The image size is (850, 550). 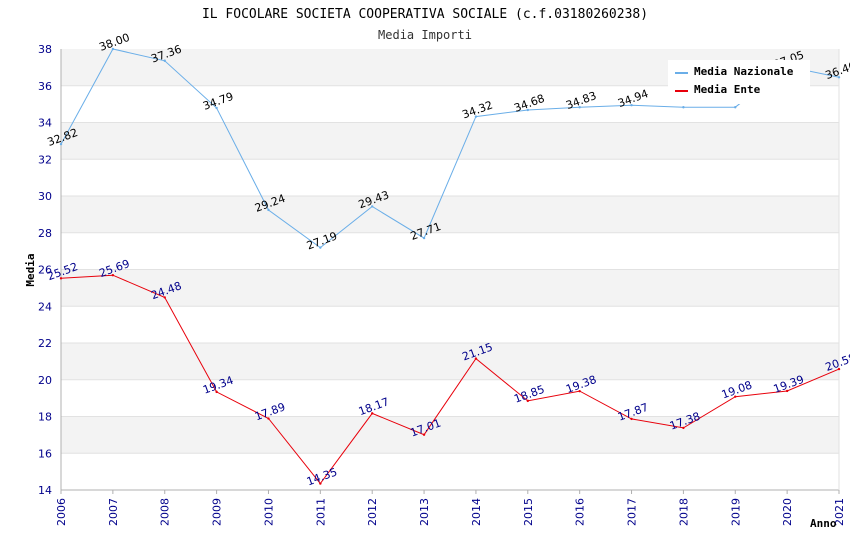 What do you see at coordinates (45, 453) in the screenshot?
I see `y-tick-label: 16` at bounding box center [45, 453].